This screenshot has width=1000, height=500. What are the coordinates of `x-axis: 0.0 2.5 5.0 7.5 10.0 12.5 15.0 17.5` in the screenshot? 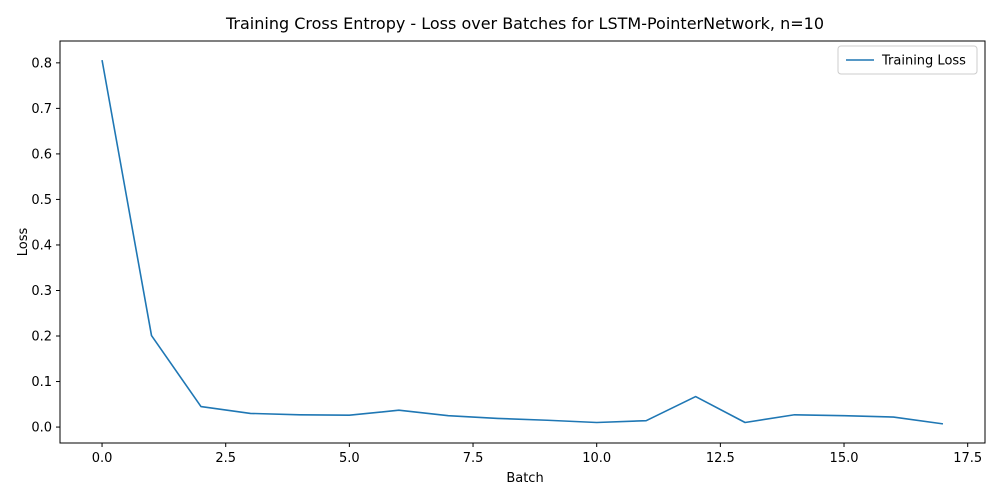 It's located at (537, 454).